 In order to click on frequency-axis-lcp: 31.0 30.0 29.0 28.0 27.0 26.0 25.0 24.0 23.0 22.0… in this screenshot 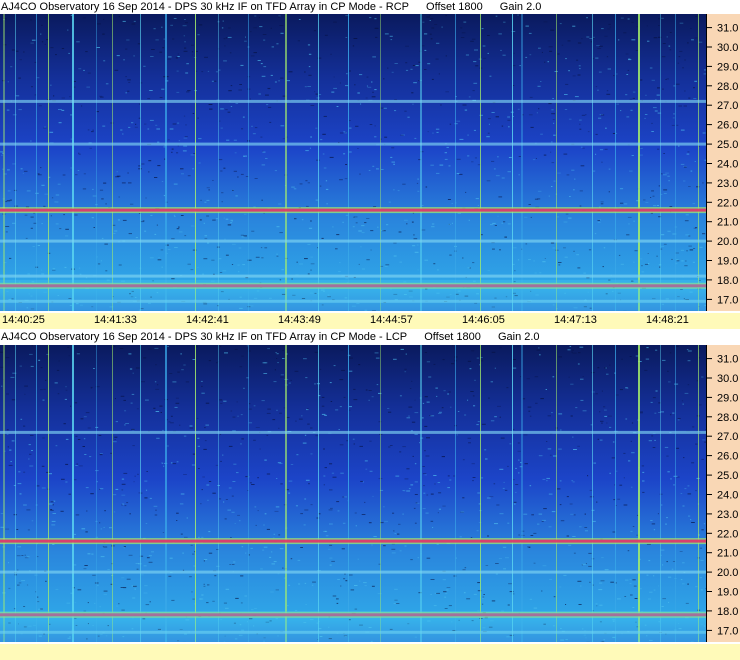, I will do `click(723, 493)`.